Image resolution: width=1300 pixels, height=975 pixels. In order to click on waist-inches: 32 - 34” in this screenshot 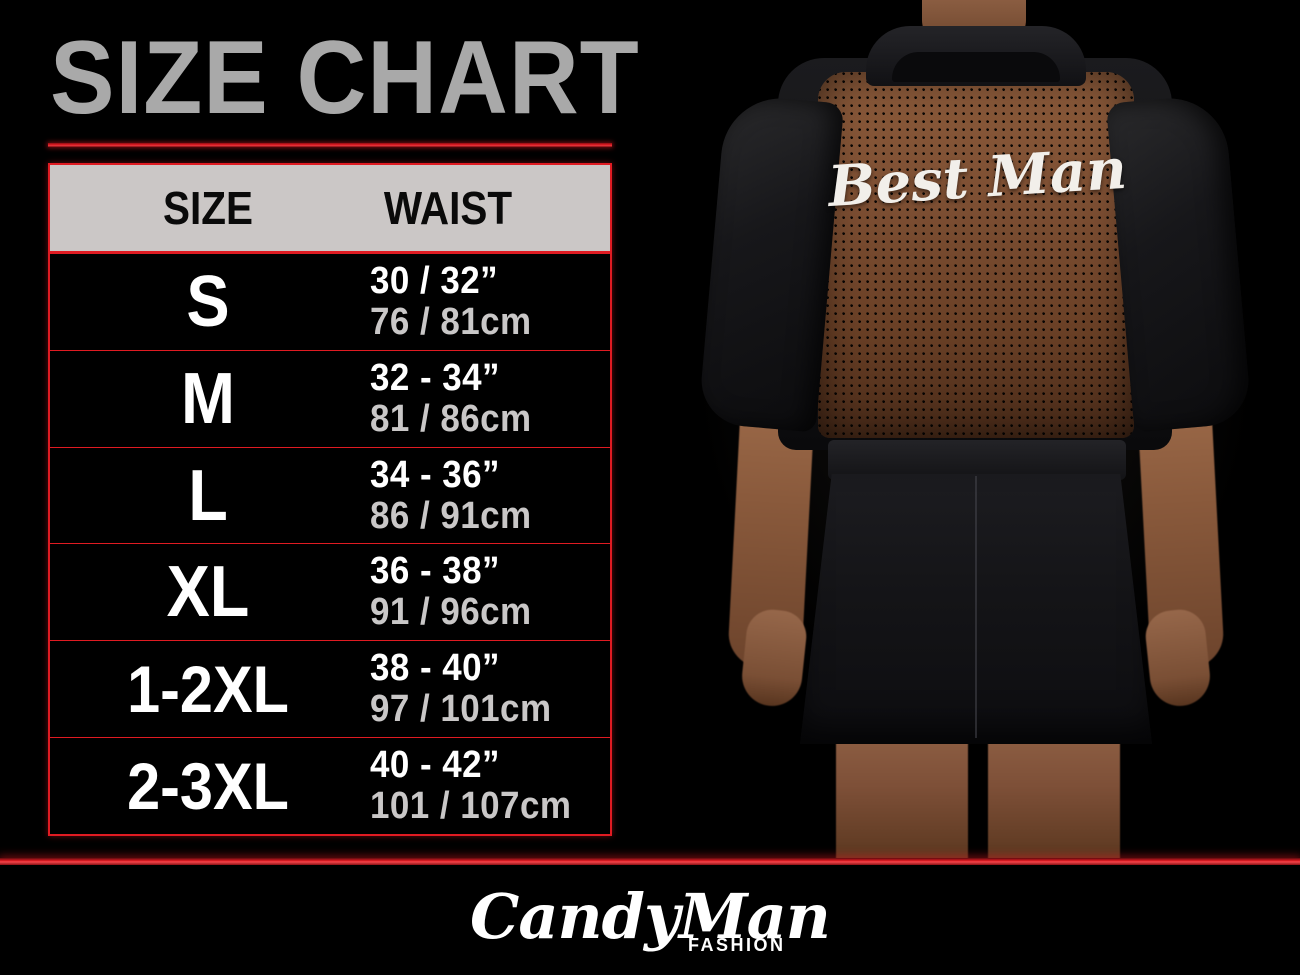, I will do `click(435, 377)`.